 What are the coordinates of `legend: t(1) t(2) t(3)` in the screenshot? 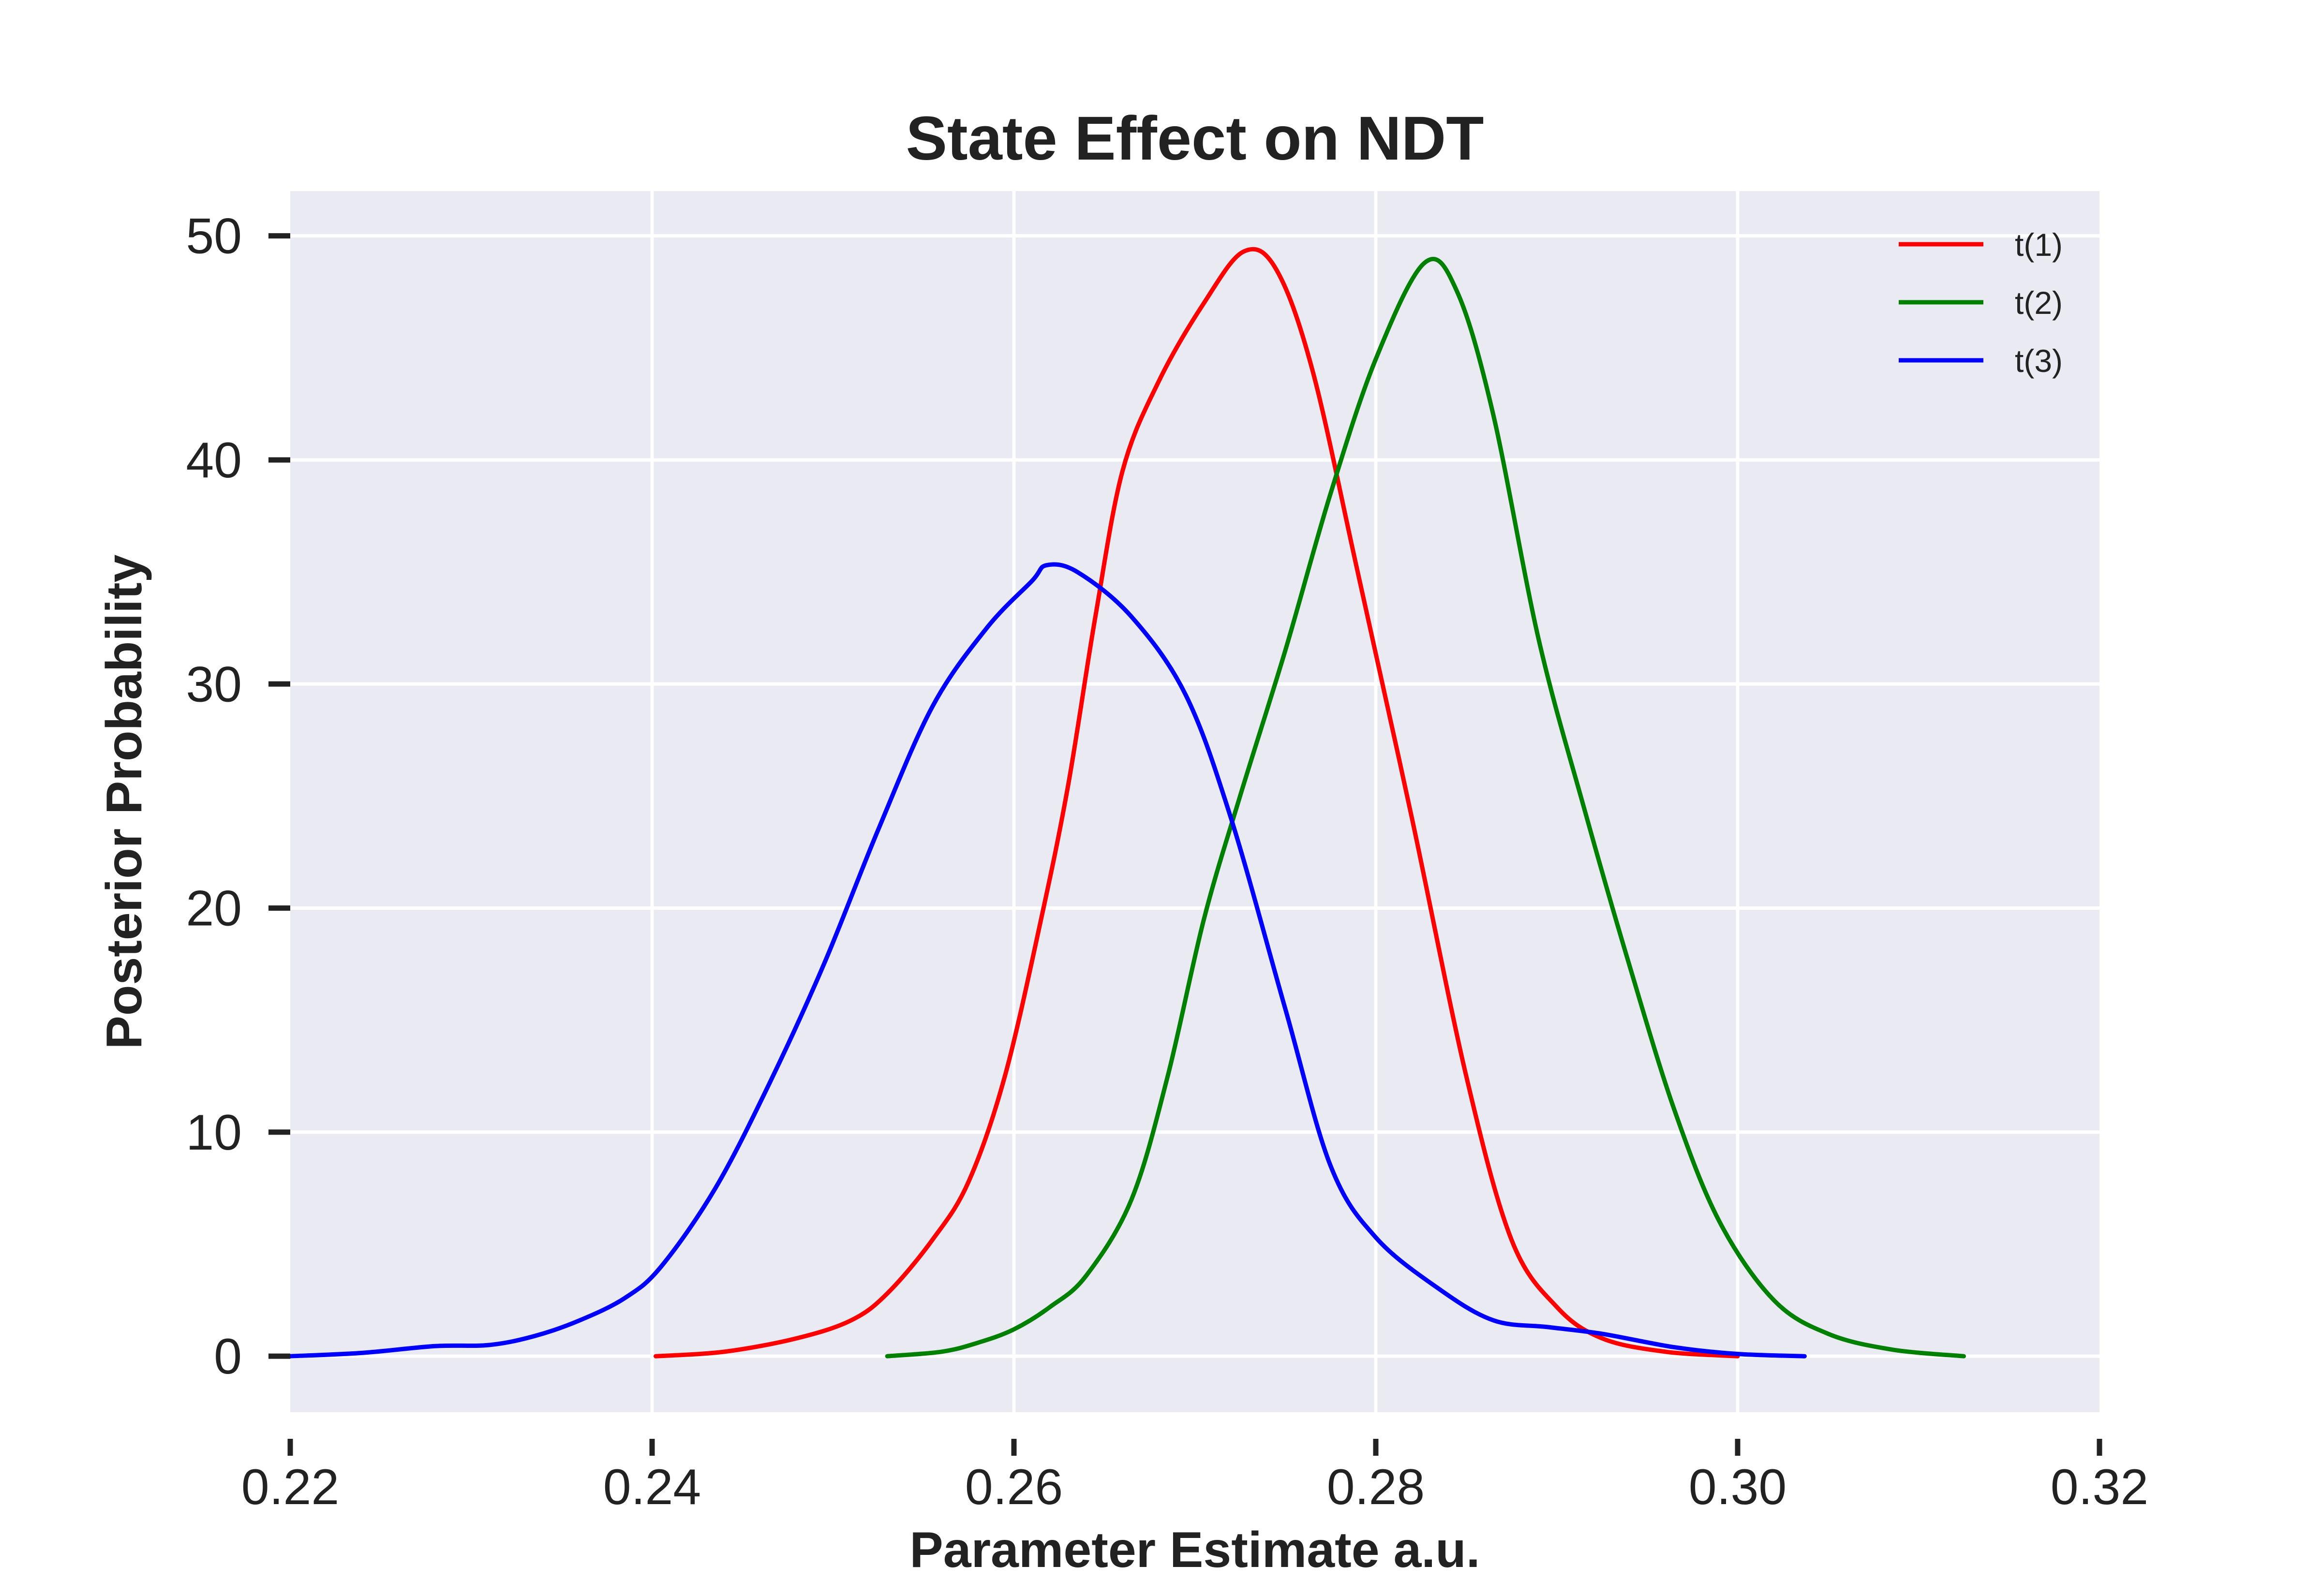 It's located at (1981, 303).